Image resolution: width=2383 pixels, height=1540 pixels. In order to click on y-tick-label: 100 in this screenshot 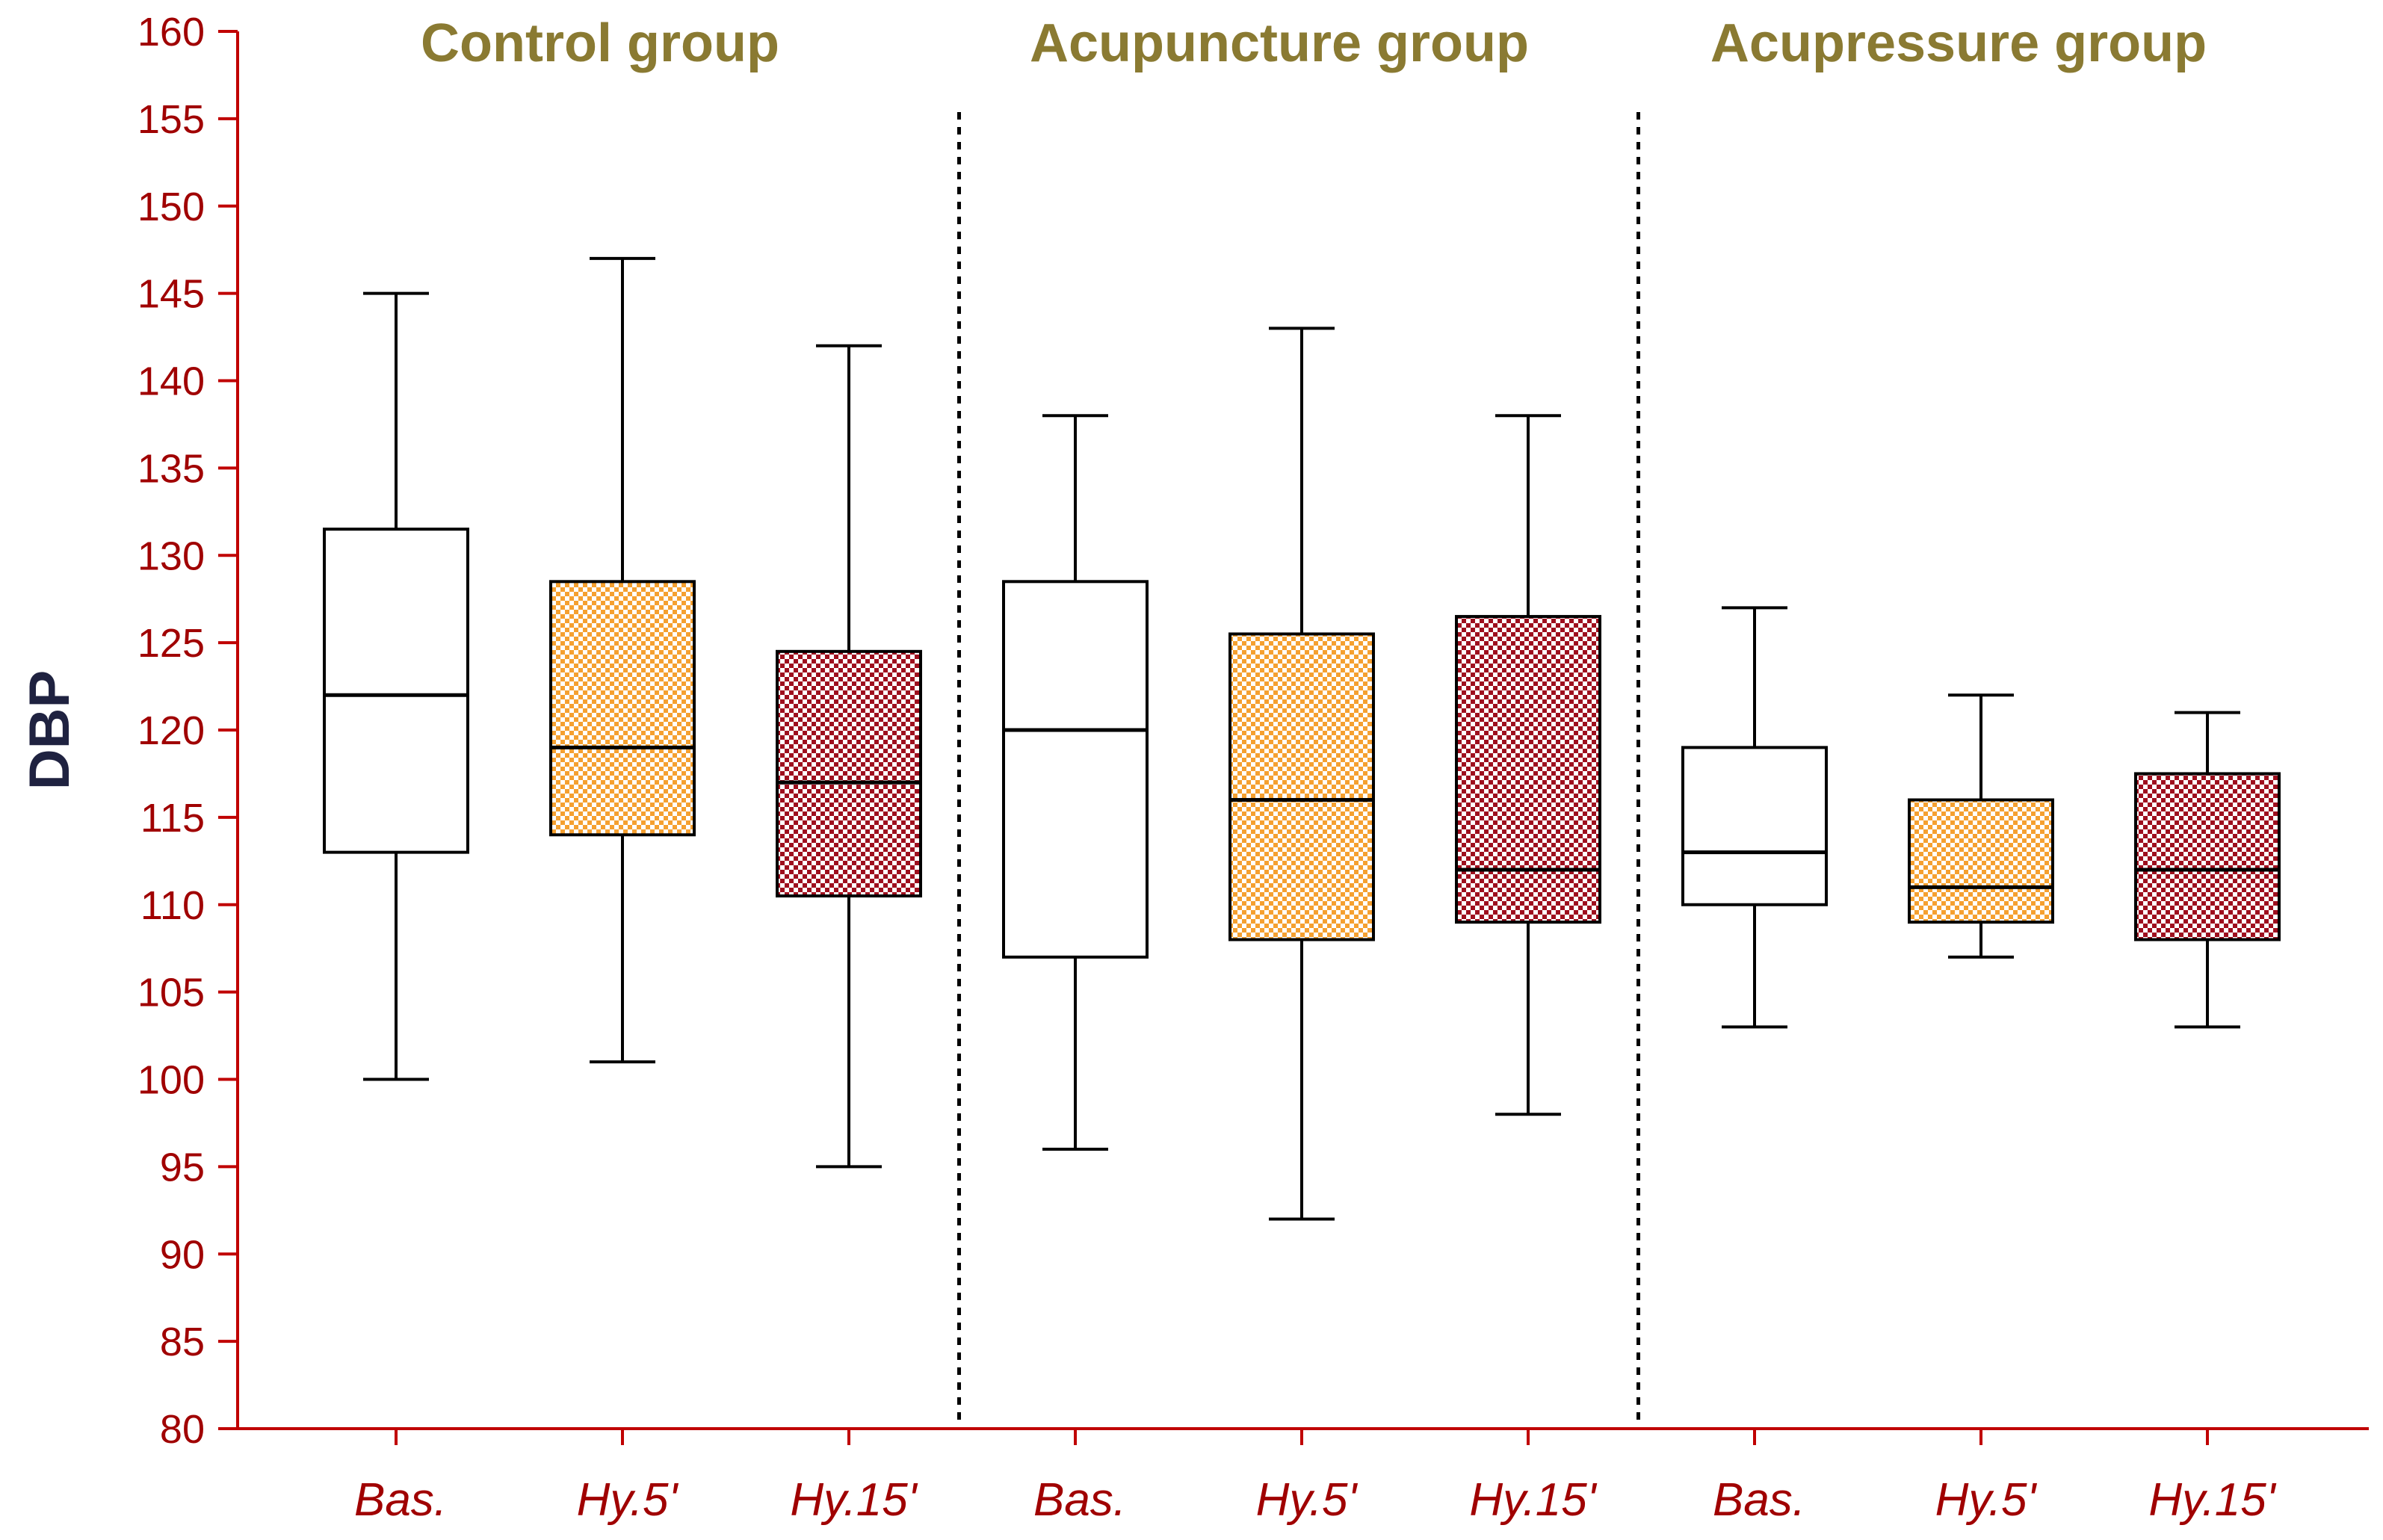, I will do `click(171, 1080)`.